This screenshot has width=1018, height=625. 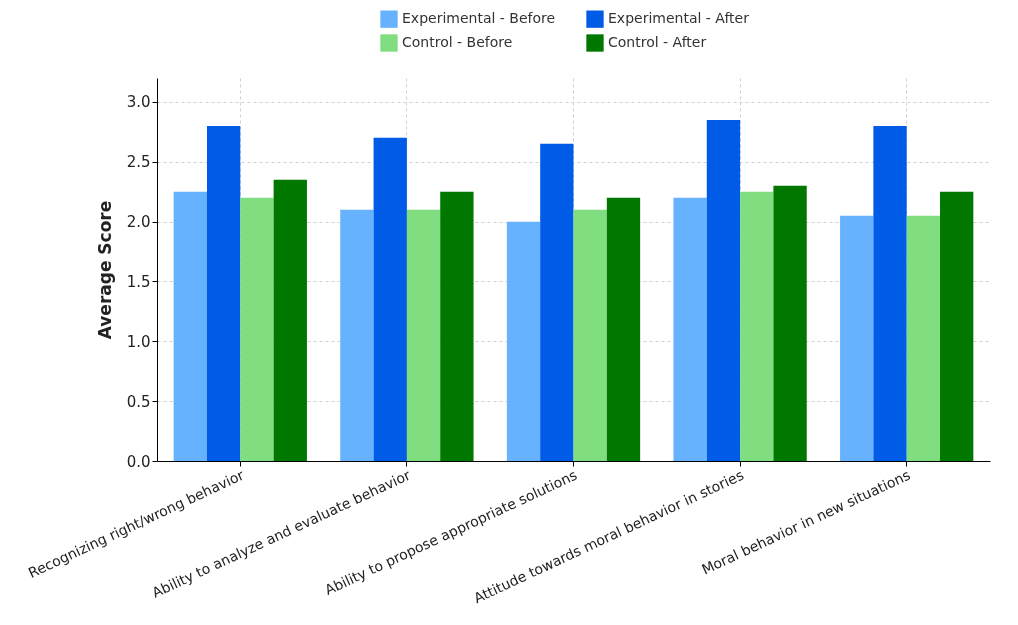 I want to click on y-tick-label: 0.0, so click(x=138, y=461).